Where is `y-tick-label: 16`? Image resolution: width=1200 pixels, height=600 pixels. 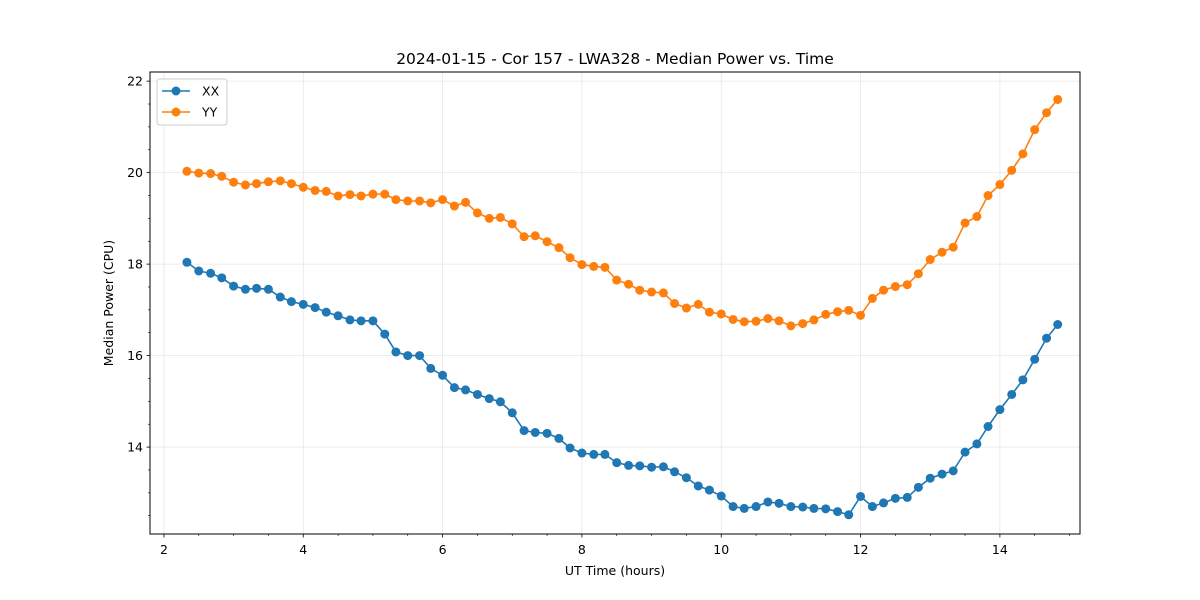
y-tick-label: 16 is located at coordinates (135, 355).